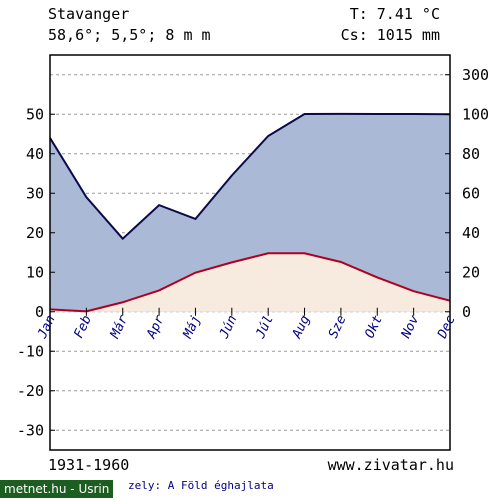 Image resolution: width=500 pixels, height=500 pixels. What do you see at coordinates (471, 233) in the screenshot?
I see `right-tick-label: 40` at bounding box center [471, 233].